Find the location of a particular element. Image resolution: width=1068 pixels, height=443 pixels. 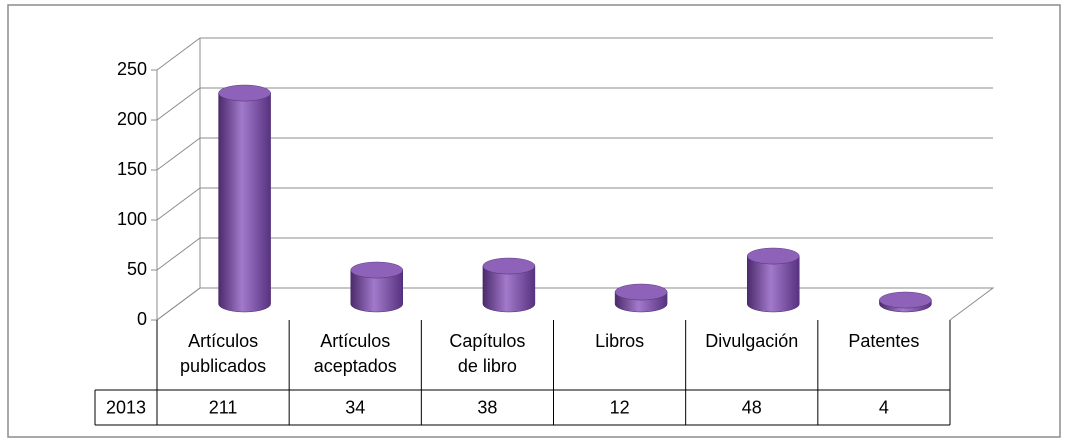

category-label: Capítulos is located at coordinates (487, 341).